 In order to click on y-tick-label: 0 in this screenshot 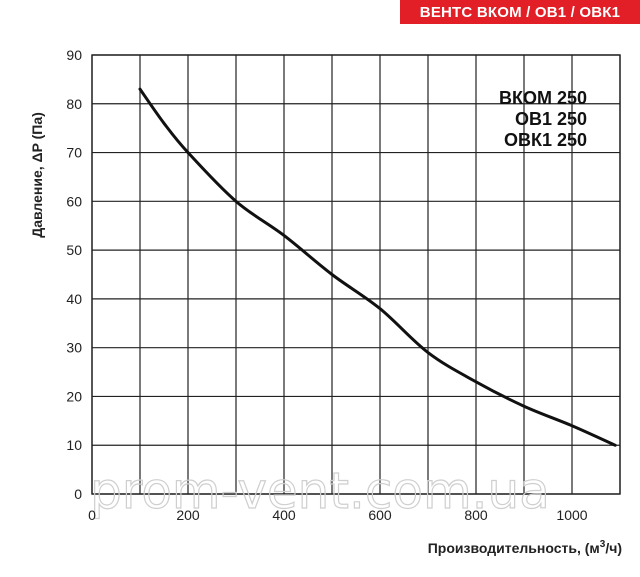, I will do `click(78, 494)`.